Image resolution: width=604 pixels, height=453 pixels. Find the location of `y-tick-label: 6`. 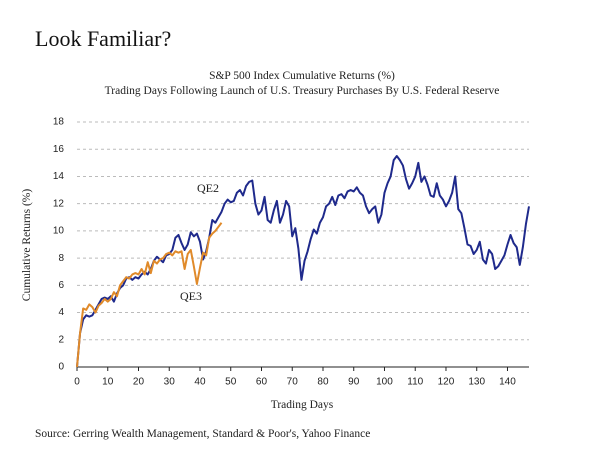

y-tick-label: 6 is located at coordinates (61, 285).